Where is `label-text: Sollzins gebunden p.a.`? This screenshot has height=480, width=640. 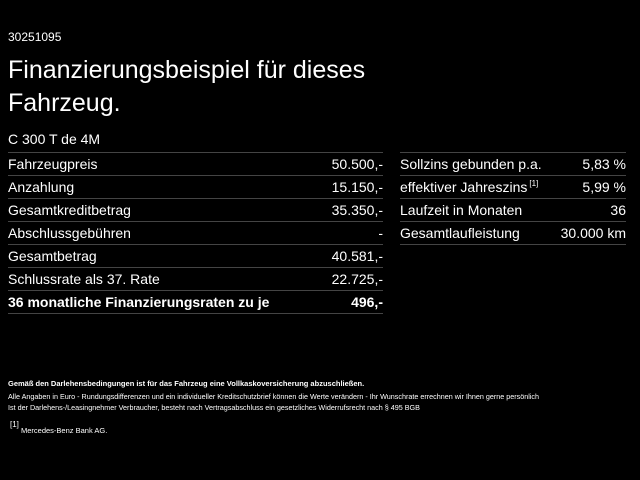
label-text: Sollzins gebunden p.a. is located at coordinates (471, 164).